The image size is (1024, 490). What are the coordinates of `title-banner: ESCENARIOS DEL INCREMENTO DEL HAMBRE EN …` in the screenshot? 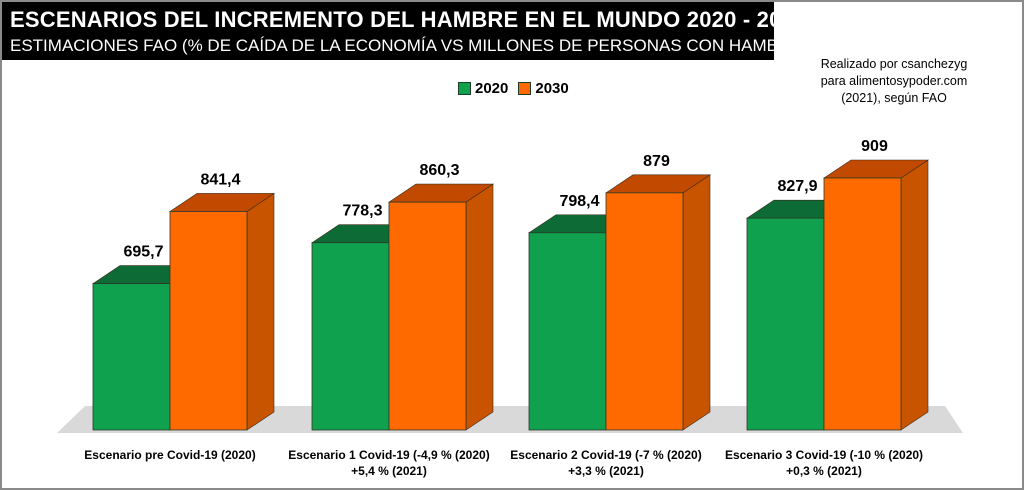 It's located at (404, 31).